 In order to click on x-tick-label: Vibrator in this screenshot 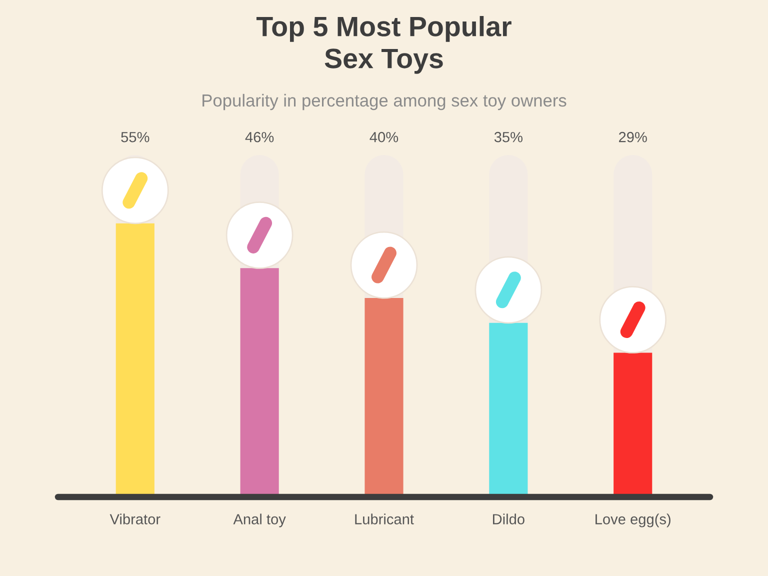, I will do `click(135, 519)`.